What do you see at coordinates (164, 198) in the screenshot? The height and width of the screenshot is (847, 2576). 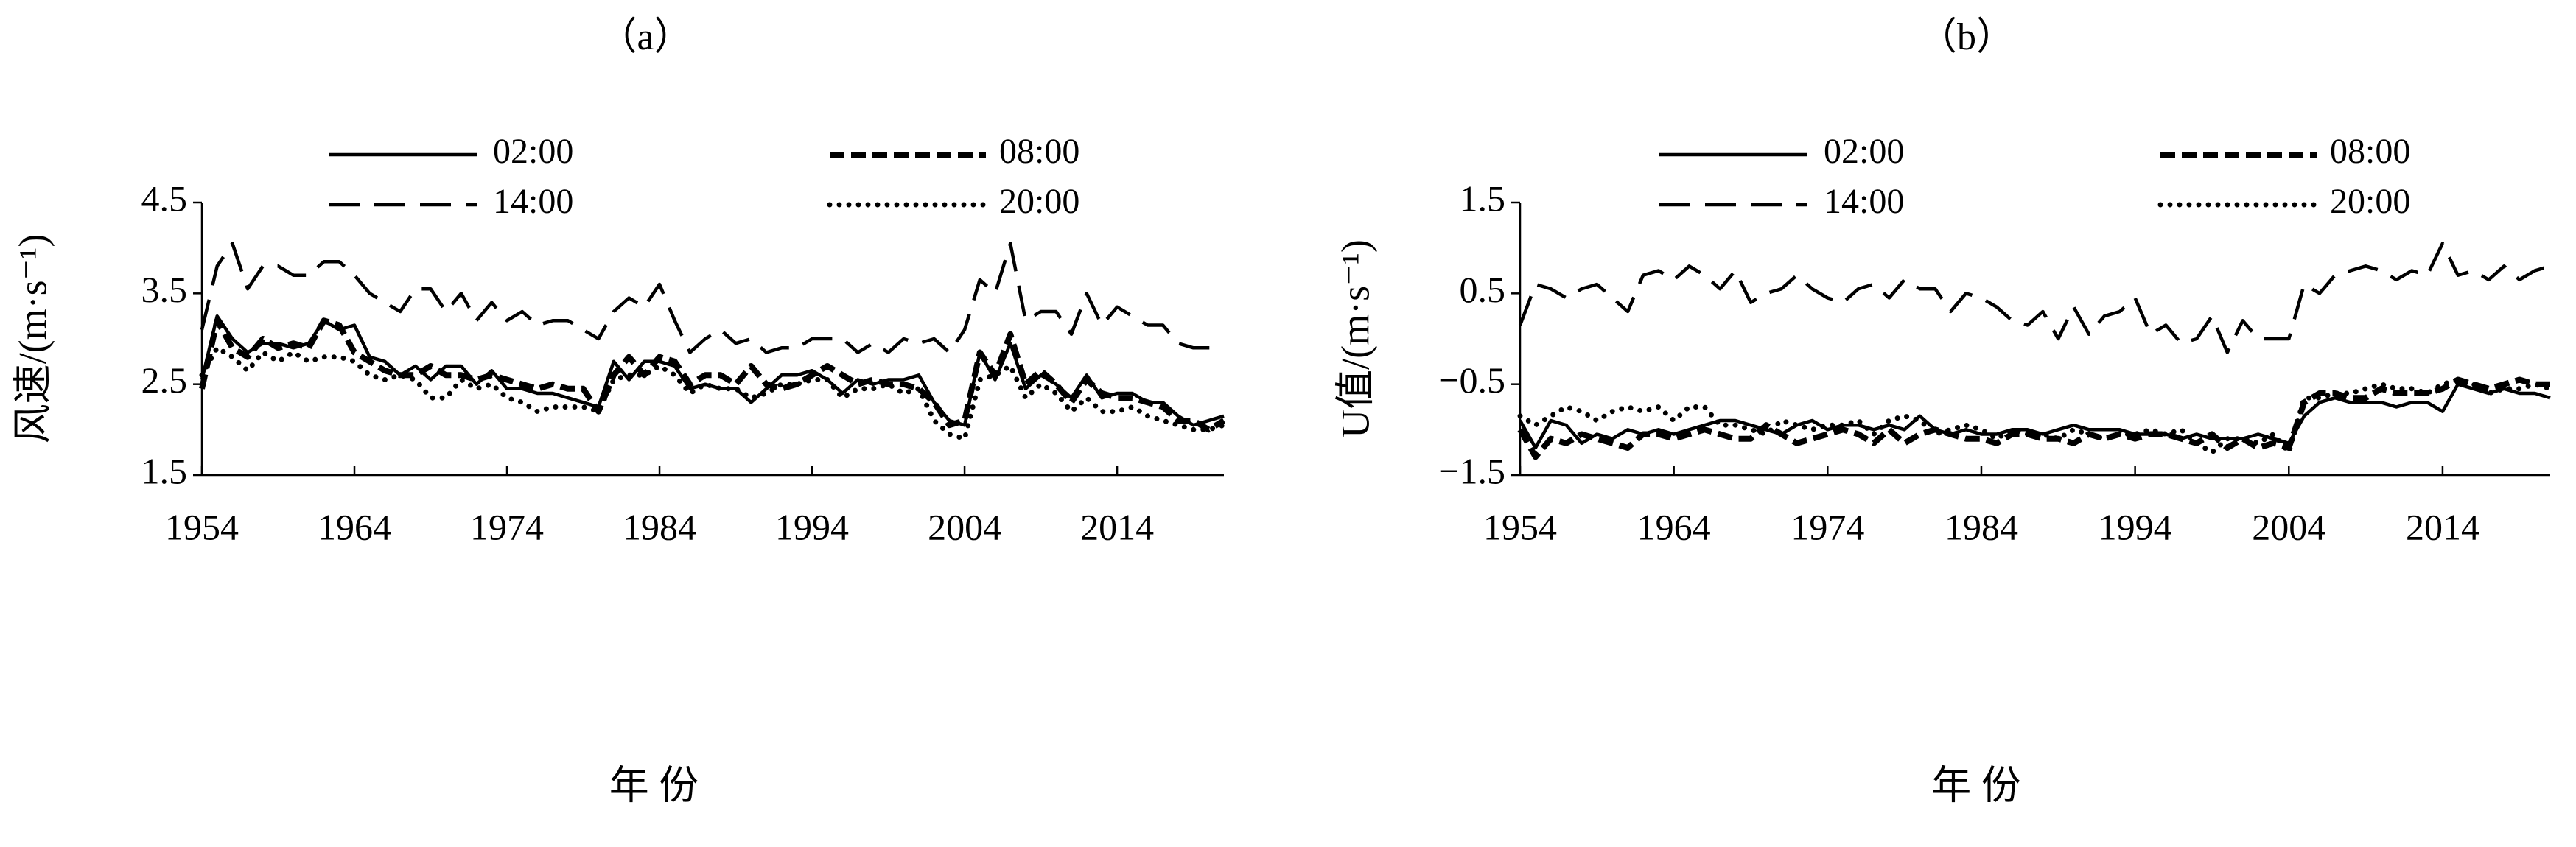 I see `y-tick-label: 4.5` at bounding box center [164, 198].